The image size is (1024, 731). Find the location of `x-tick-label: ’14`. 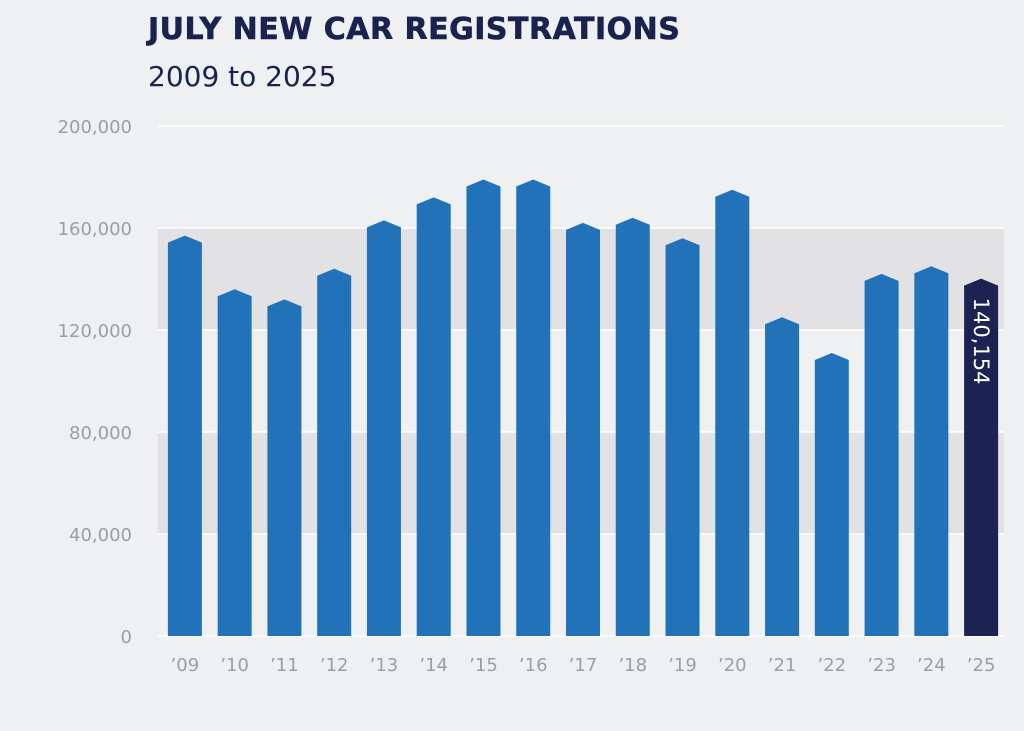

x-tick-label: ’14 is located at coordinates (433, 665).